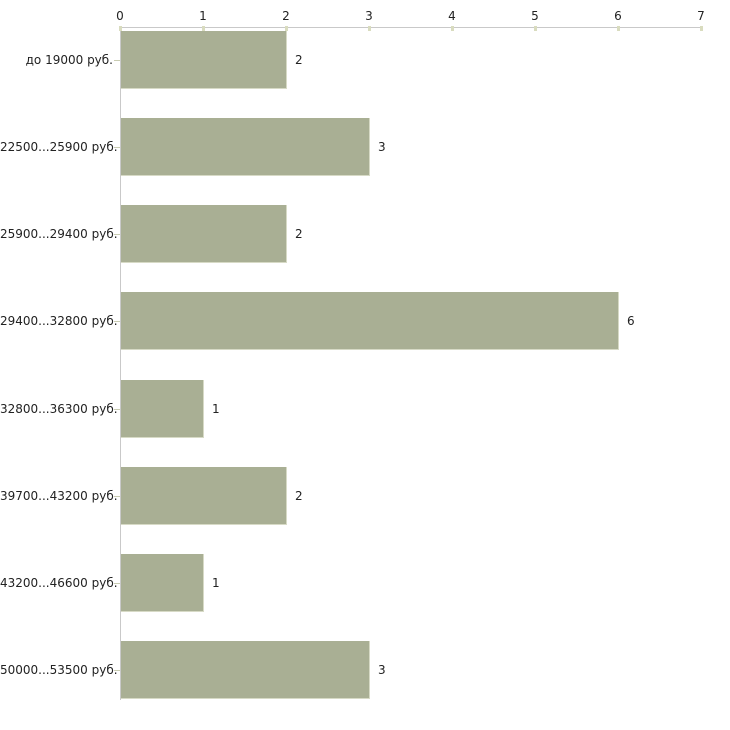 This screenshot has width=730, height=730. I want to click on bar-row: 43200...46600 руб. 1, so click(365, 582).